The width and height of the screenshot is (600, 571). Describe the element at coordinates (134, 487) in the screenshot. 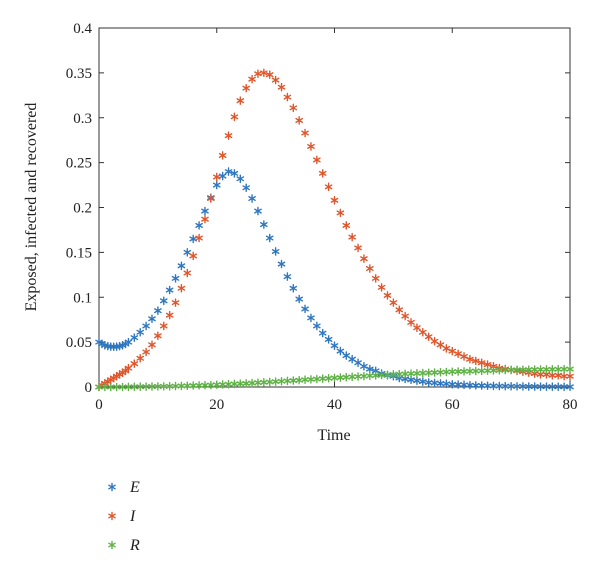

I see `legend-label-e: E` at that location.